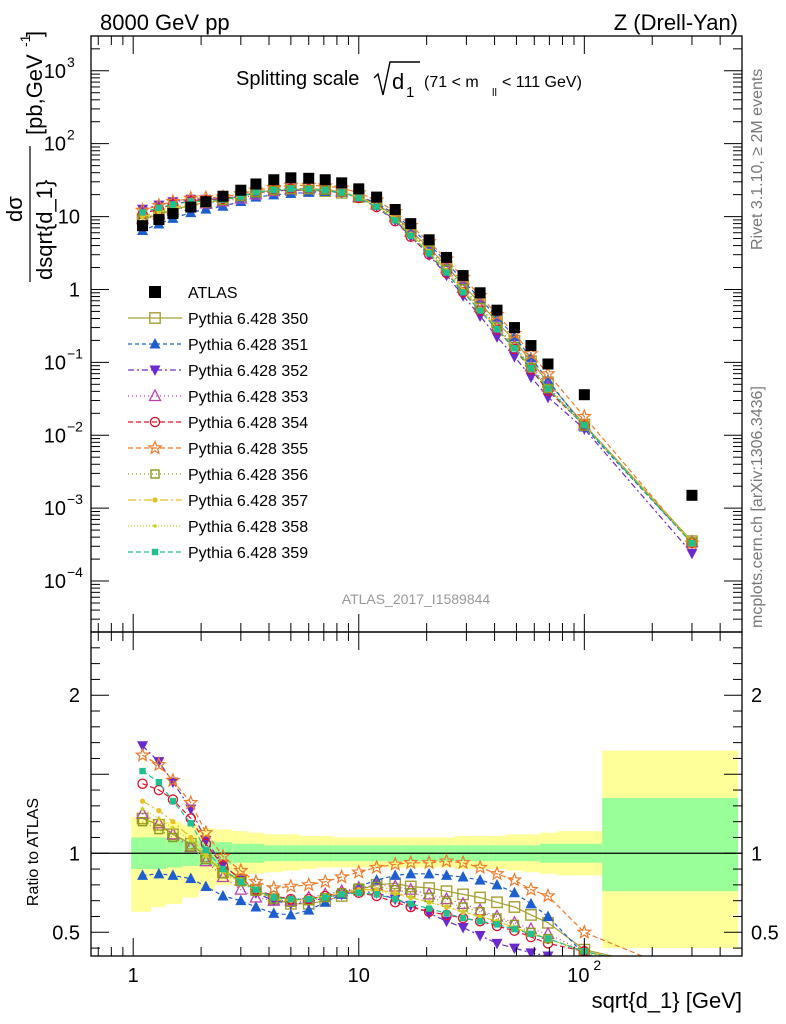 This screenshot has width=786, height=1024. I want to click on legend-label-351: Pythia 6.428 351, so click(248, 345).